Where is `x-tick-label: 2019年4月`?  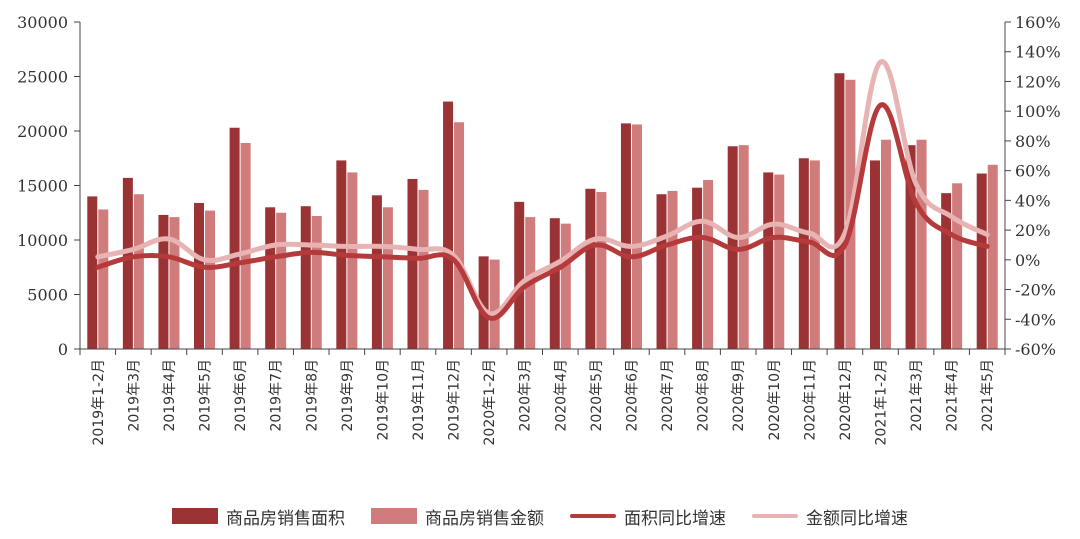 x-tick-label: 2019年4月 is located at coordinates (170, 395).